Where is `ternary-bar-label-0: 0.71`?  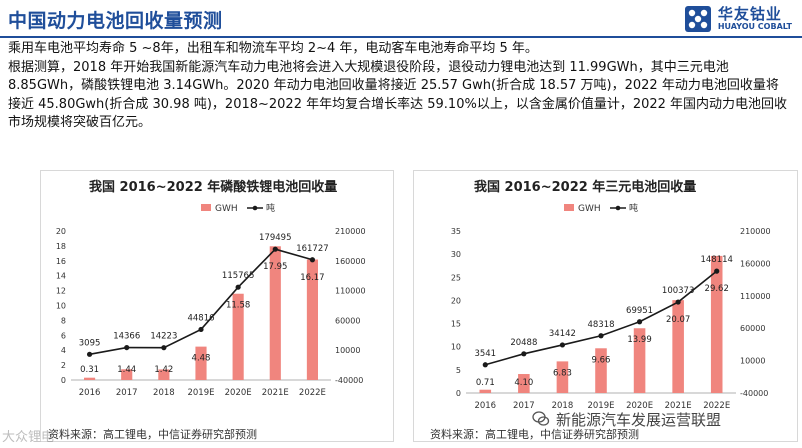 ternary-bar-label-0: 0.71 is located at coordinates (485, 383).